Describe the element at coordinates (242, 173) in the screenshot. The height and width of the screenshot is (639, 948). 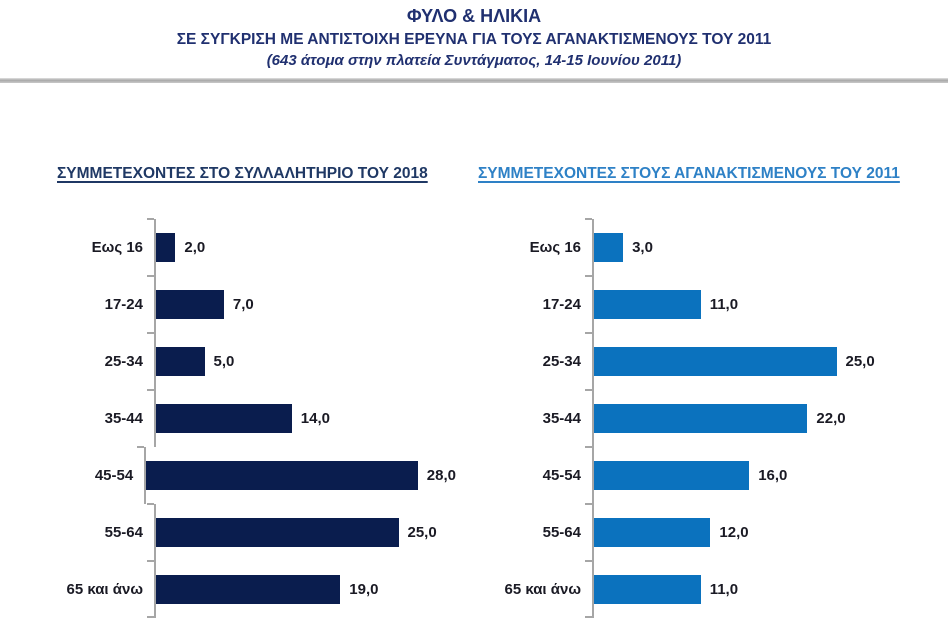
I see `chart-2018-title: ΣΥΜΜΕΤΕΧΟΝΤΕΣ ΣΤΟ ΣΥΛΛΑΛΗΤΗΡΙΟ ΤΟΥ 2018` at that location.